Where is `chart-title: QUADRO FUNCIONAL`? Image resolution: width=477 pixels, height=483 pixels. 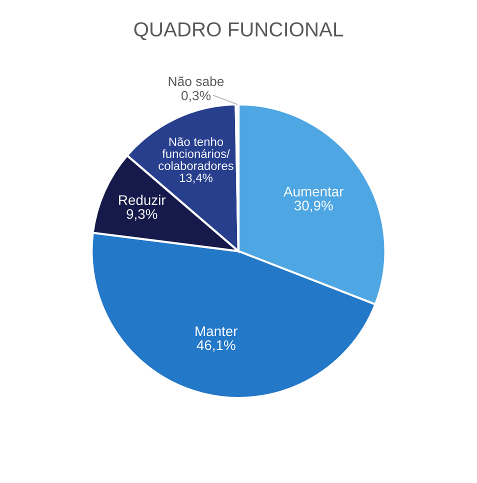 chart-title: QUADRO FUNCIONAL is located at coordinates (239, 31).